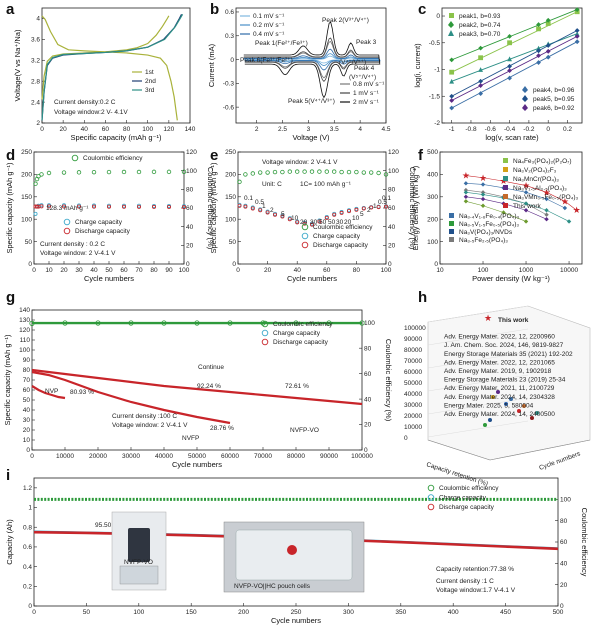 The width and height of the screenshot is (600, 628). I want to click on peak-label: (V⁴⁺/V⁵⁺), so click(352, 62).